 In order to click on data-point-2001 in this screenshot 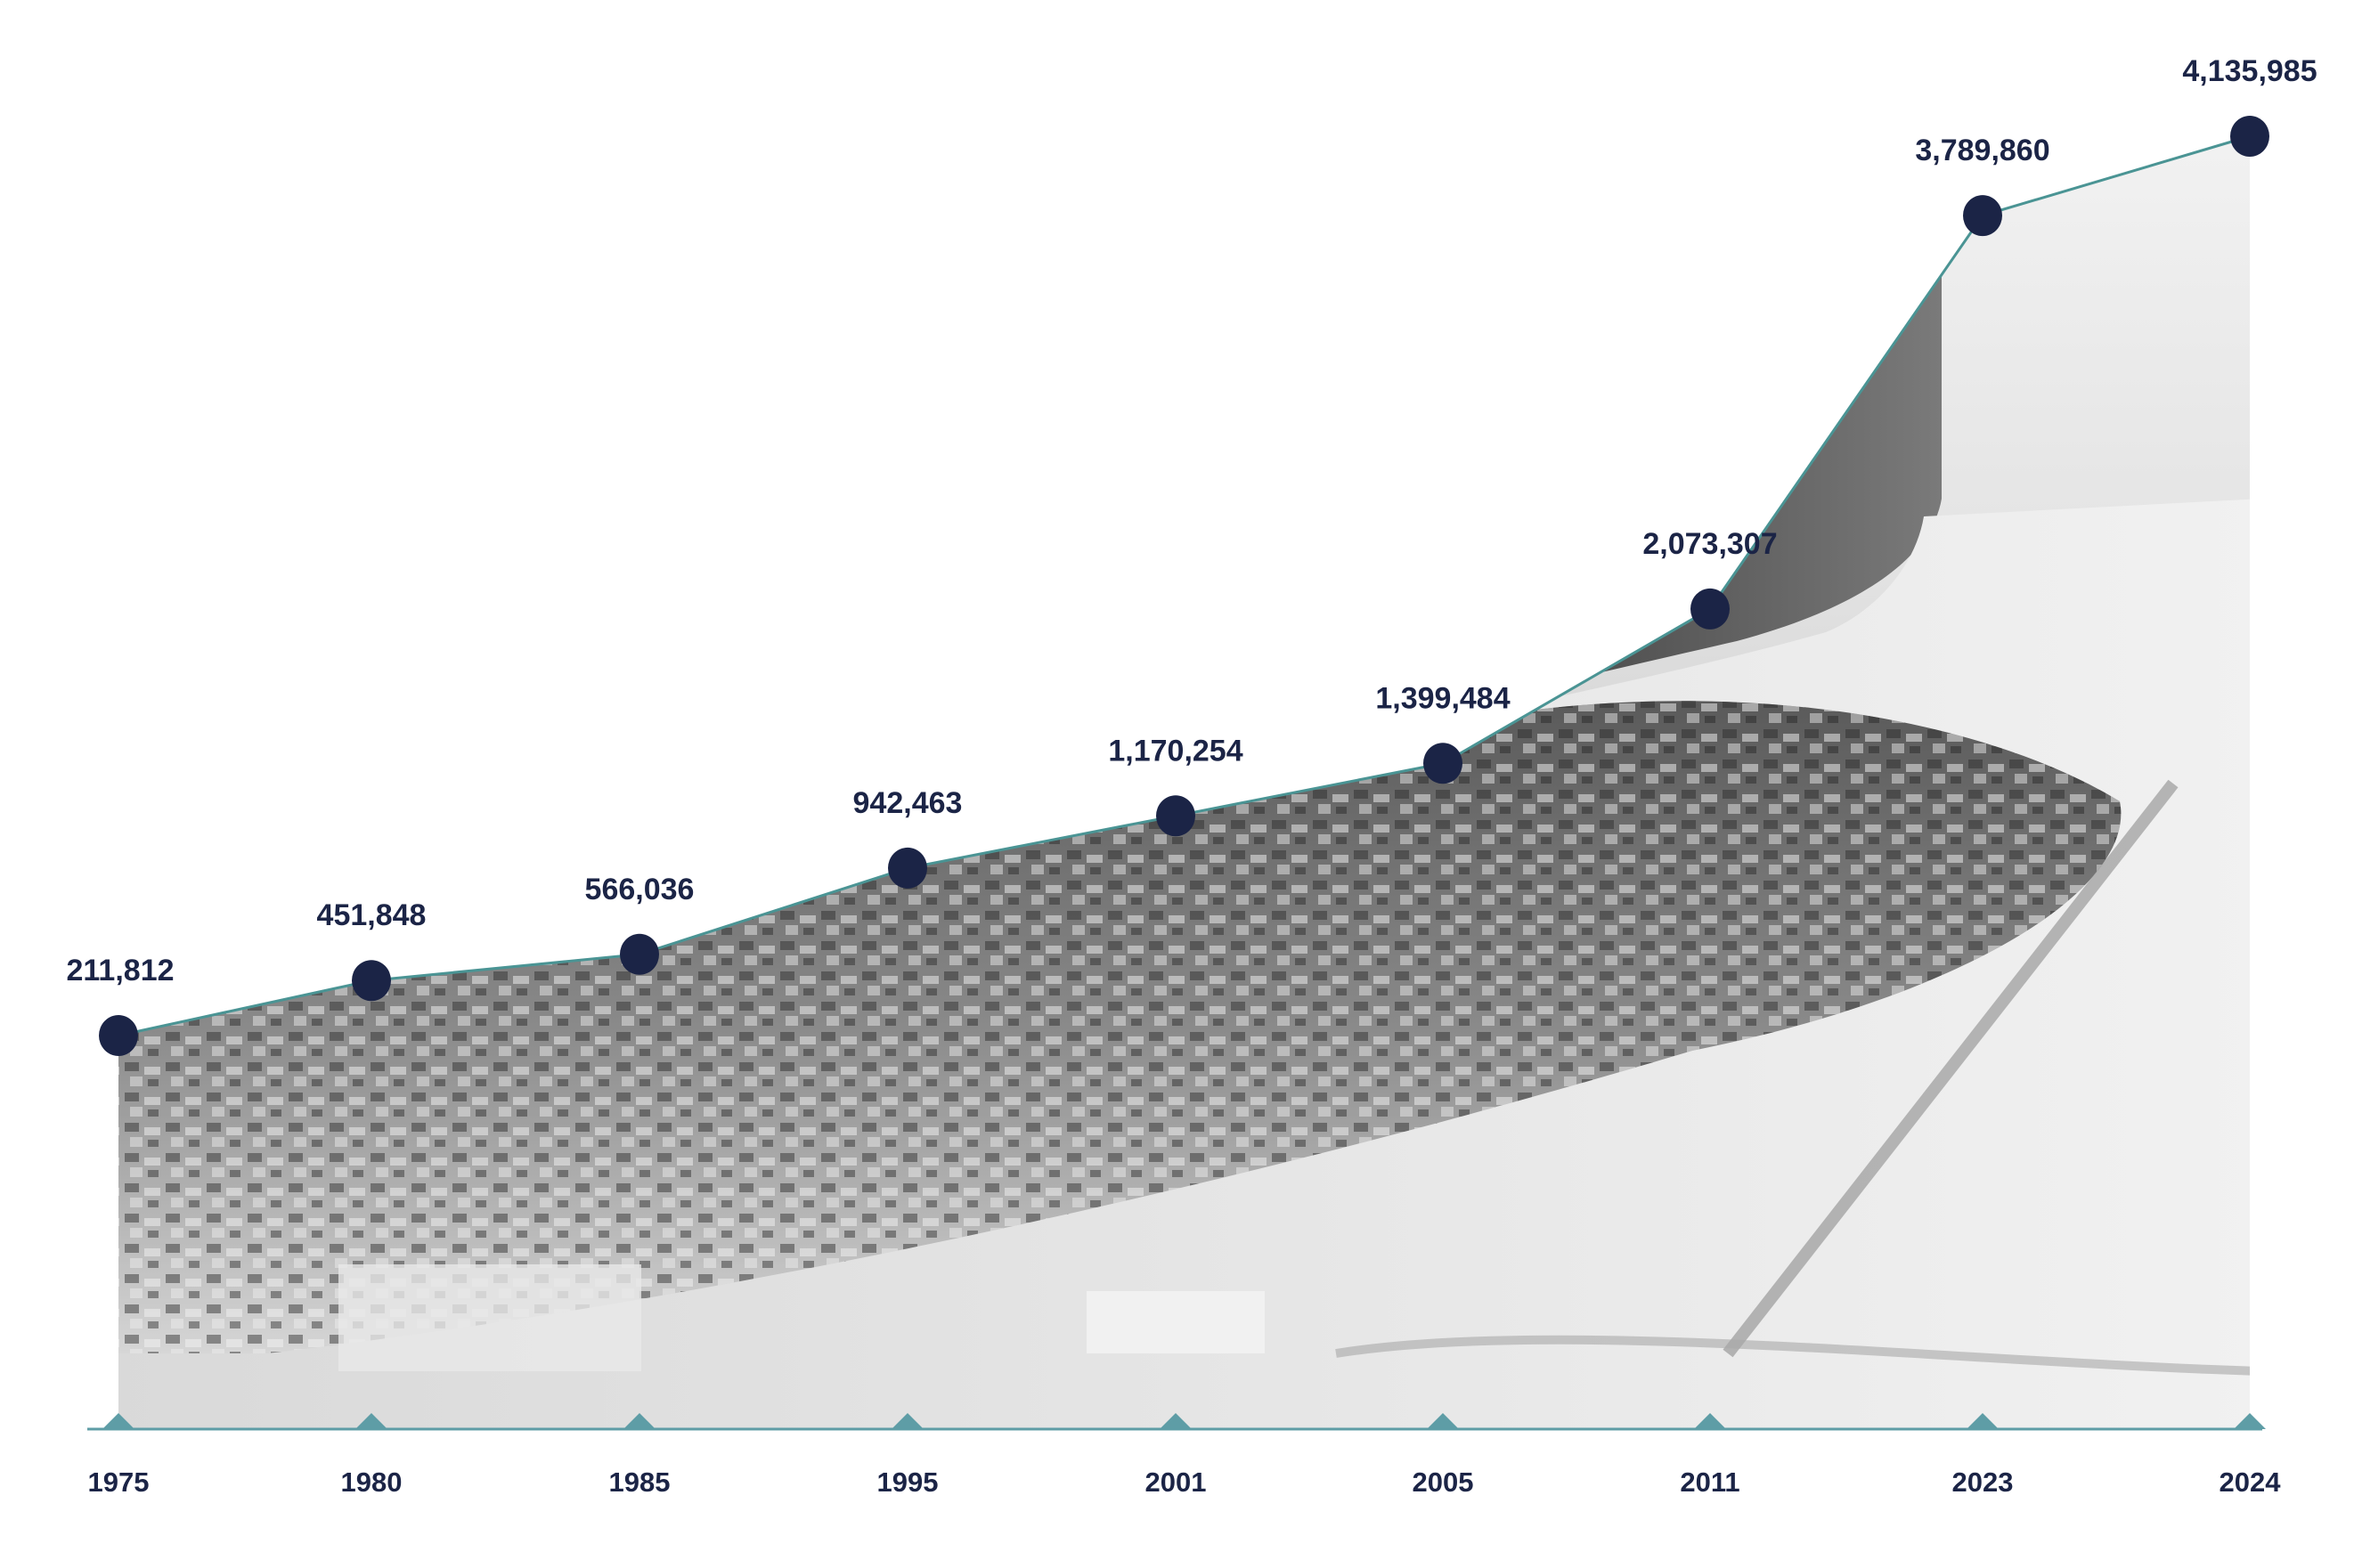, I will do `click(1175, 816)`.